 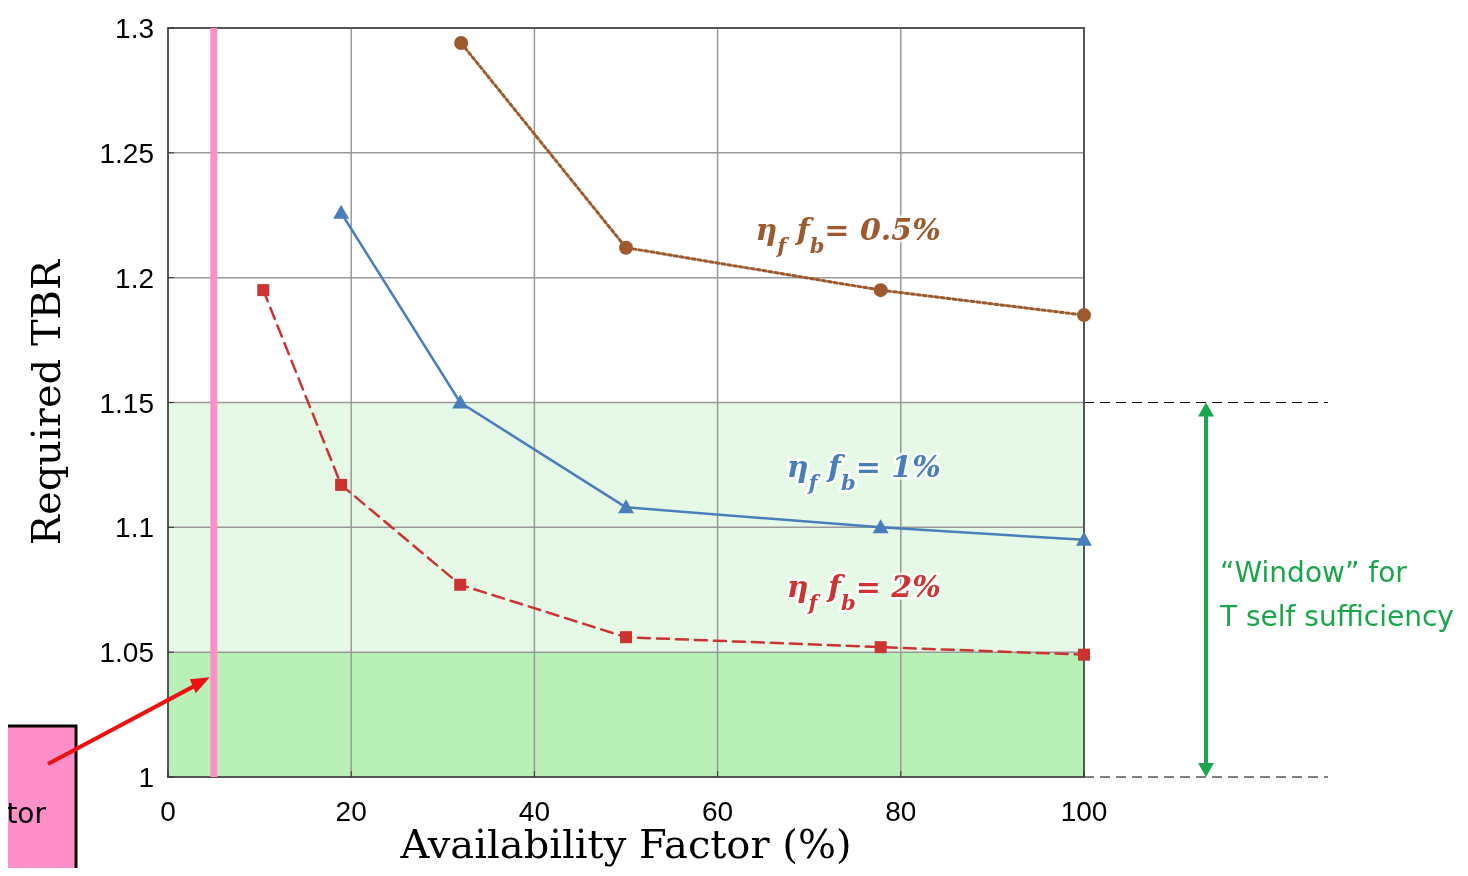 What do you see at coordinates (168, 811) in the screenshot?
I see `x-tick-label: 0` at bounding box center [168, 811].